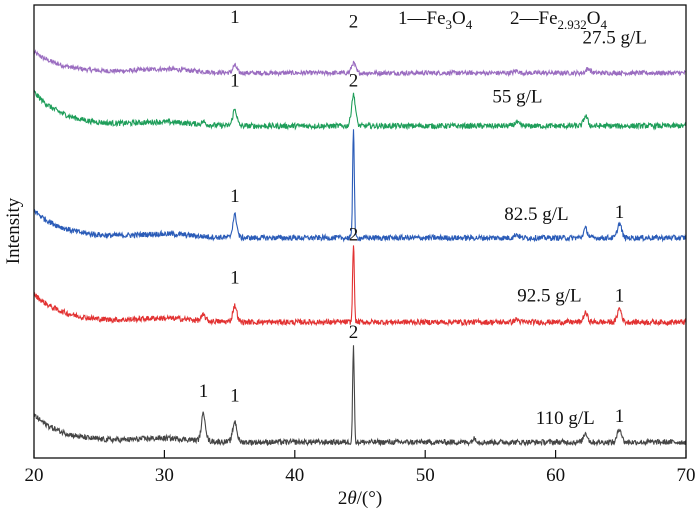 The height and width of the screenshot is (519, 700). Describe the element at coordinates (354, 81) in the screenshot. I see `peak-label-1-1: 2` at that location.